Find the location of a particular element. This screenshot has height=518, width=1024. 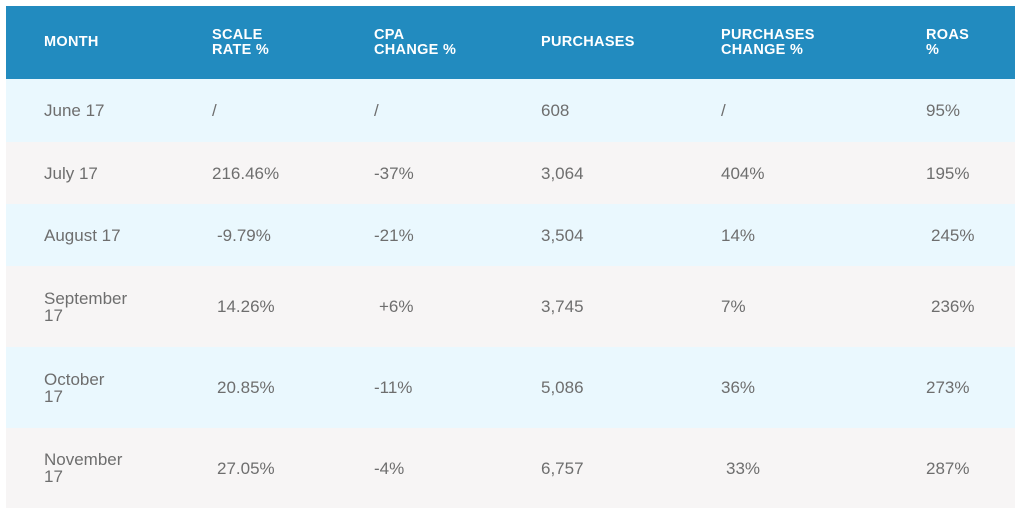

cell-month: August 17 is located at coordinates (82, 235).